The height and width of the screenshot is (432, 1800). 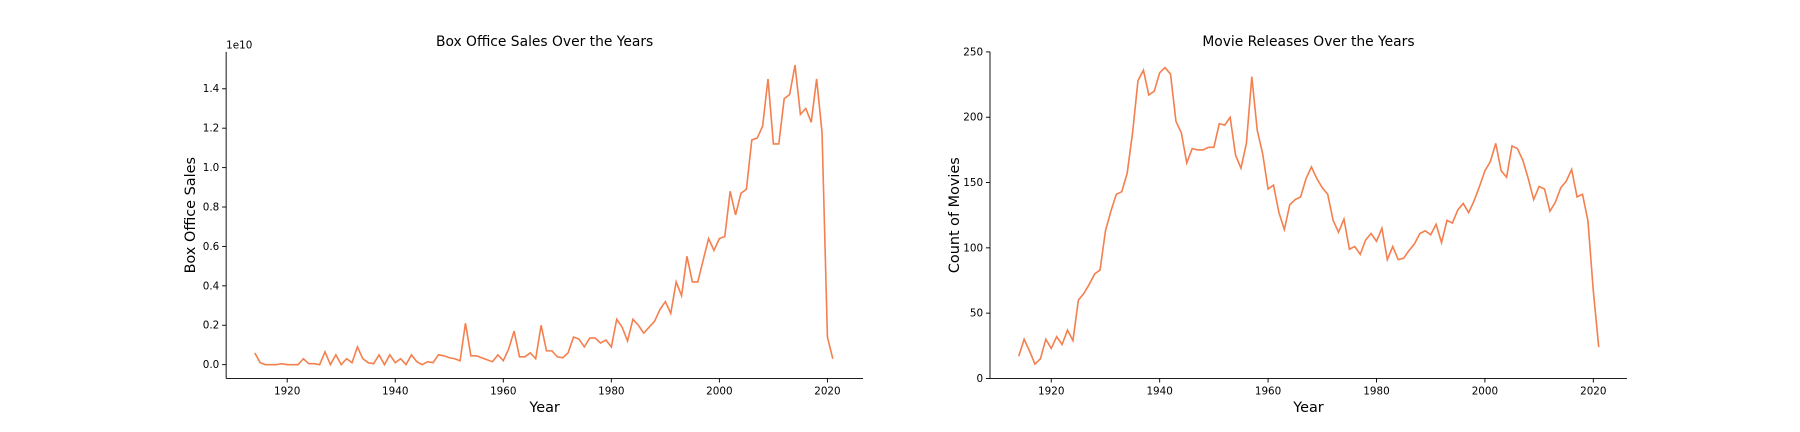 What do you see at coordinates (211, 207) in the screenshot?
I see `y-tick-label: 0.8` at bounding box center [211, 207].